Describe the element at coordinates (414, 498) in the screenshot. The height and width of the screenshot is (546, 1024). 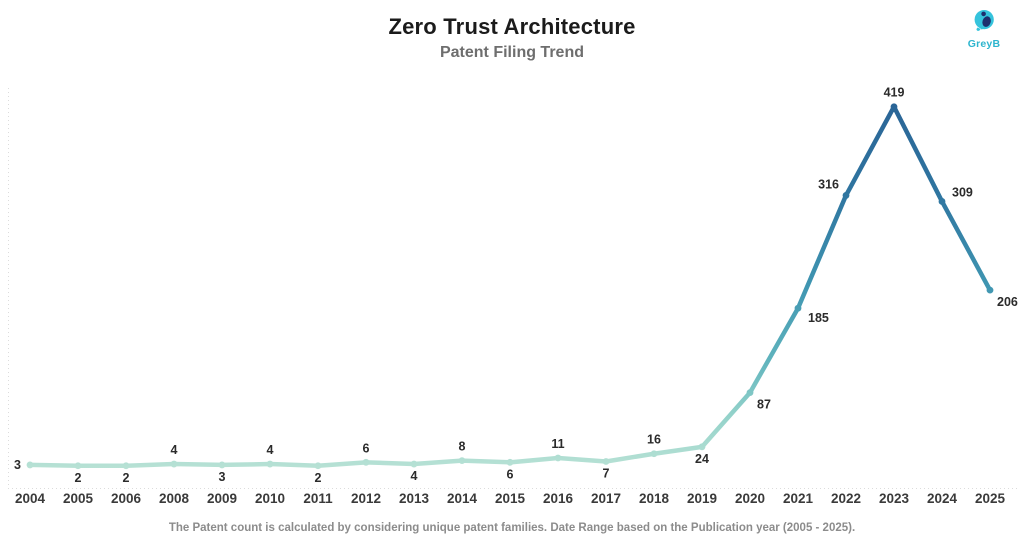
I see `x-tick-label: 2013` at that location.